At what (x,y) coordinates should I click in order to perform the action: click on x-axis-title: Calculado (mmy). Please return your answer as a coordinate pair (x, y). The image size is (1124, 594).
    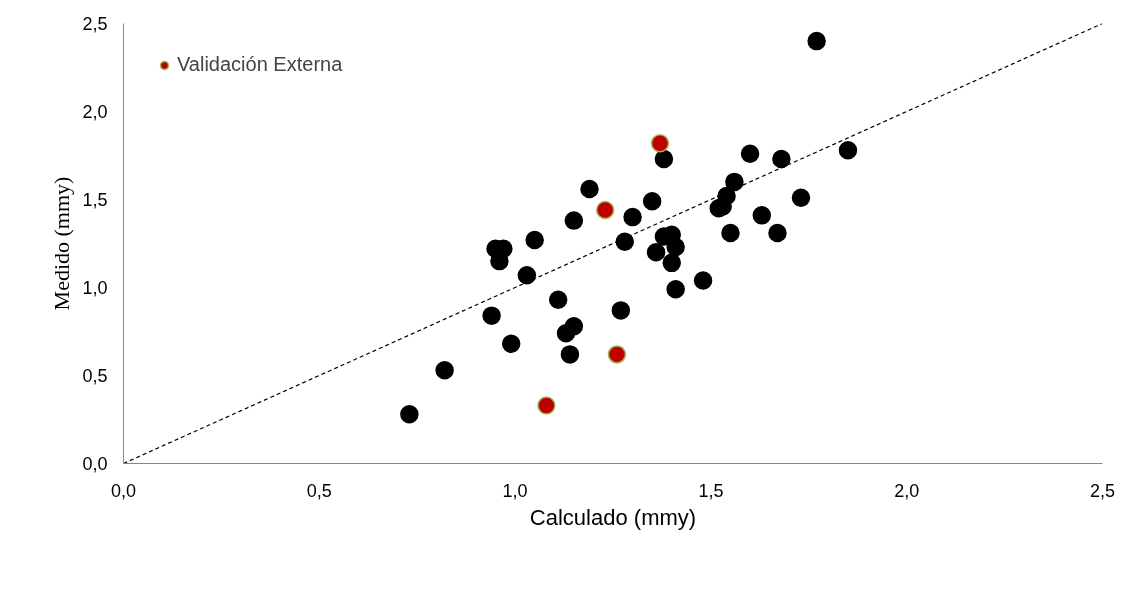
    Looking at the image, I should click on (613, 517).